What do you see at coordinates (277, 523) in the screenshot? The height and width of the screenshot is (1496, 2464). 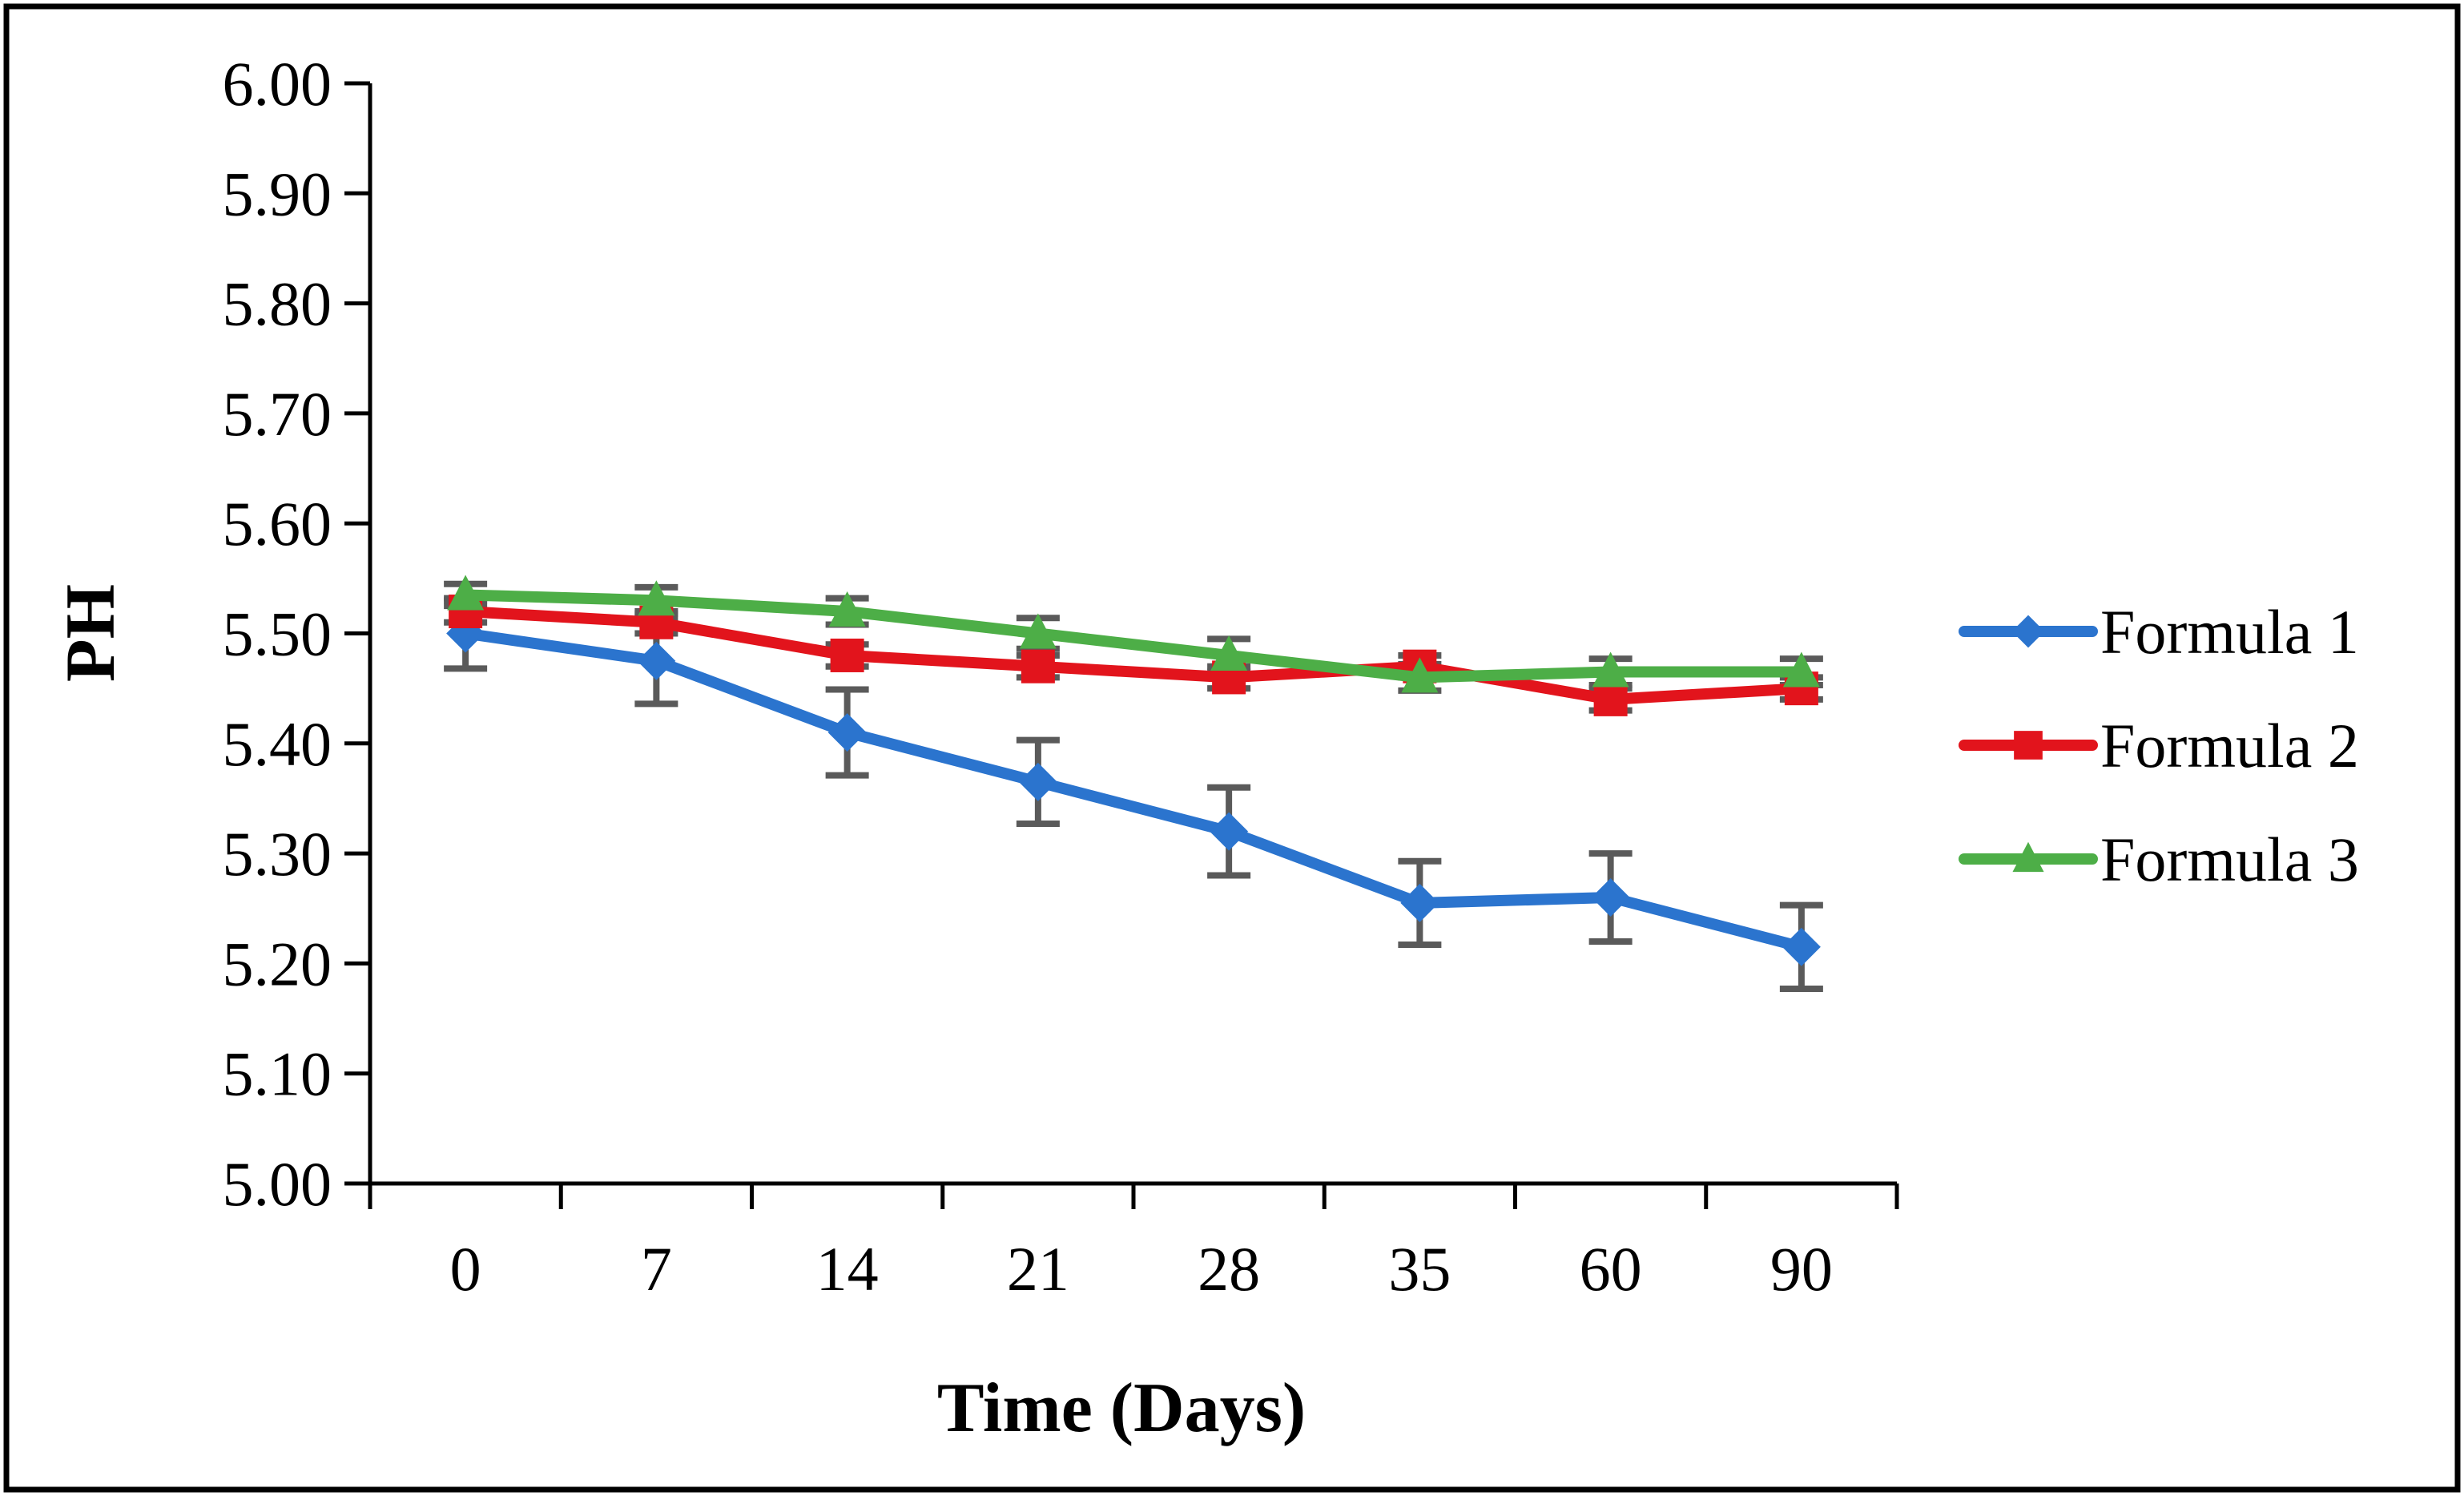 I see `y-tick-label: 5.60` at bounding box center [277, 523].